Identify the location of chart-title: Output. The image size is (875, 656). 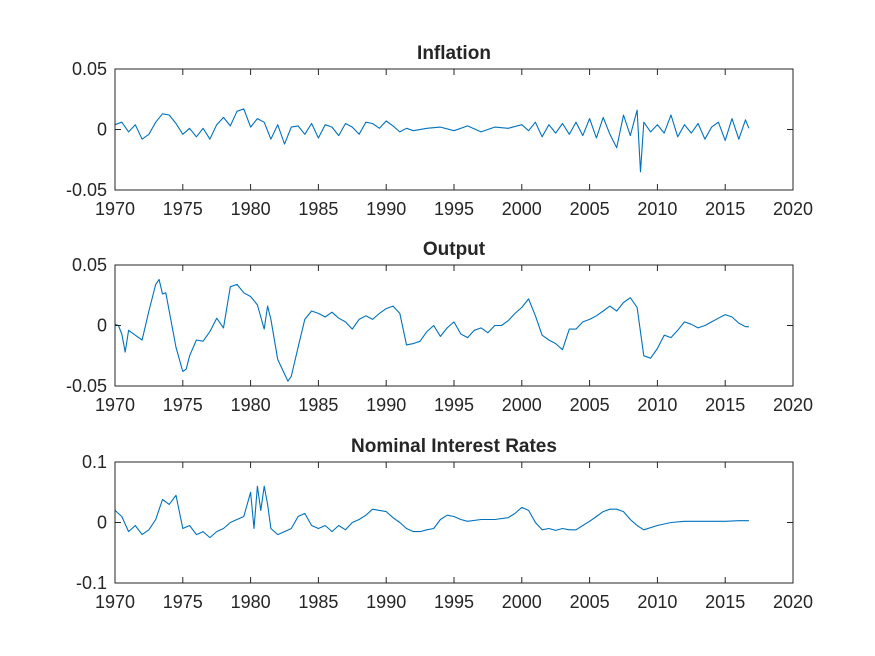
(454, 249).